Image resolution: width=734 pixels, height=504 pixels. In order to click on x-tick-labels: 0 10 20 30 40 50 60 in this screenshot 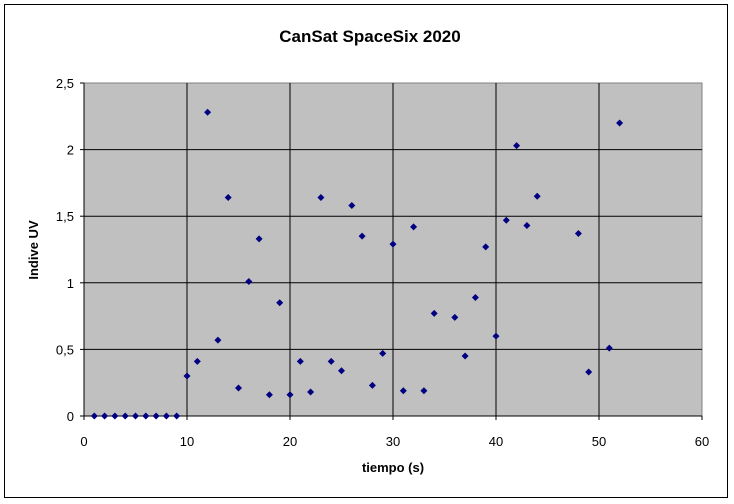, I will do `click(394, 441)`.